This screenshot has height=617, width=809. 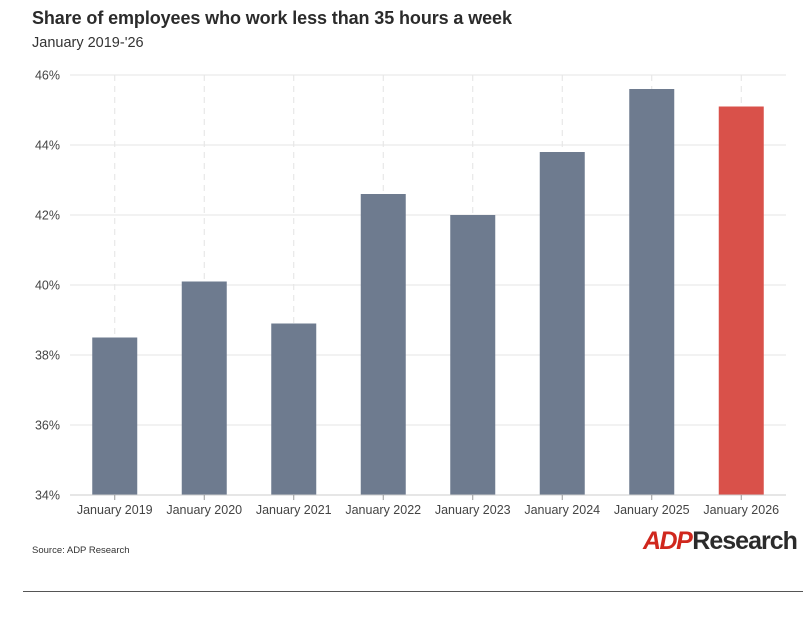 What do you see at coordinates (745, 541) in the screenshot?
I see `logo-research-text: Research` at bounding box center [745, 541].